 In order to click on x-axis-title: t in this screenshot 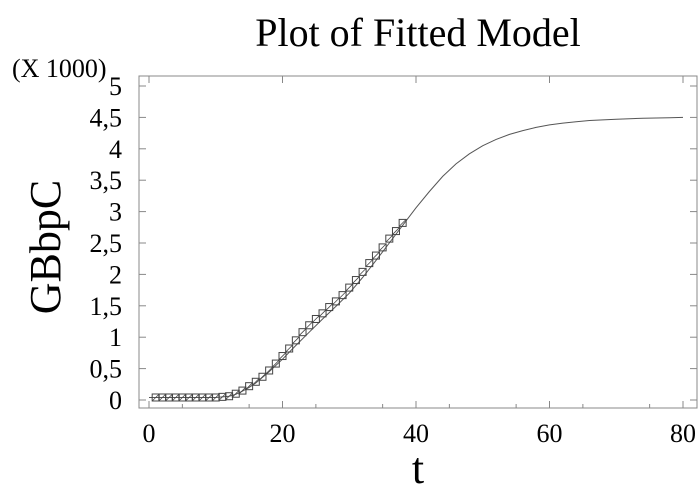, I will do `click(418, 468)`.